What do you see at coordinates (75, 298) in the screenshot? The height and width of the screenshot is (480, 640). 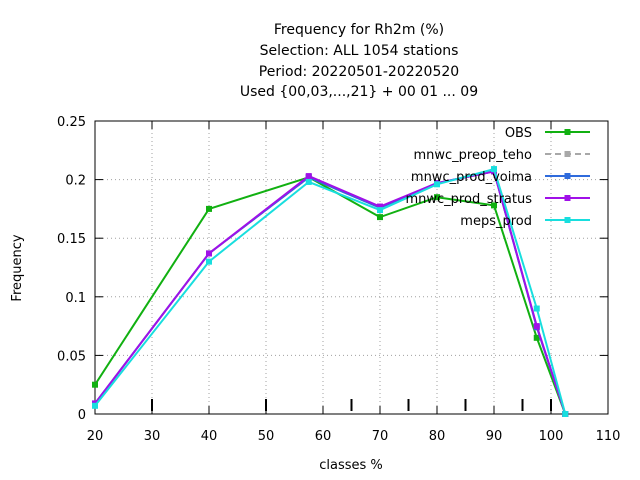 I see `y-tick-label: 0.1` at bounding box center [75, 298].